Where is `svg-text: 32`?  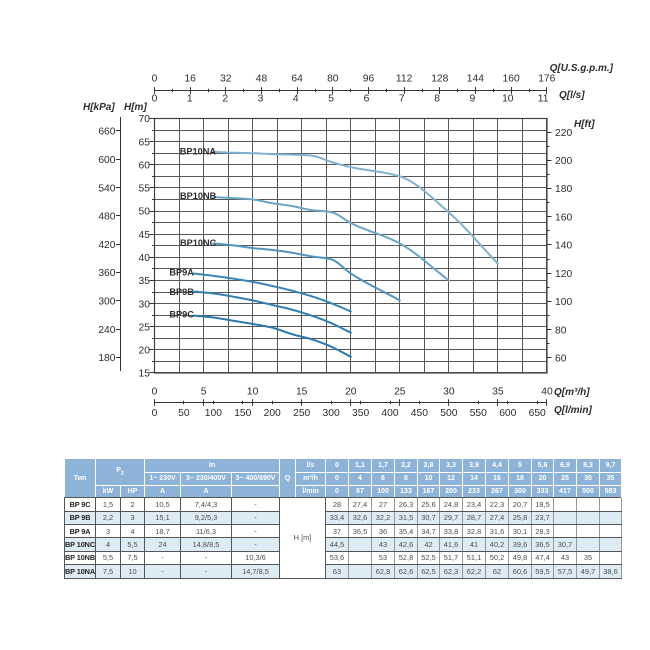
svg-text: 32 is located at coordinates (226, 78).